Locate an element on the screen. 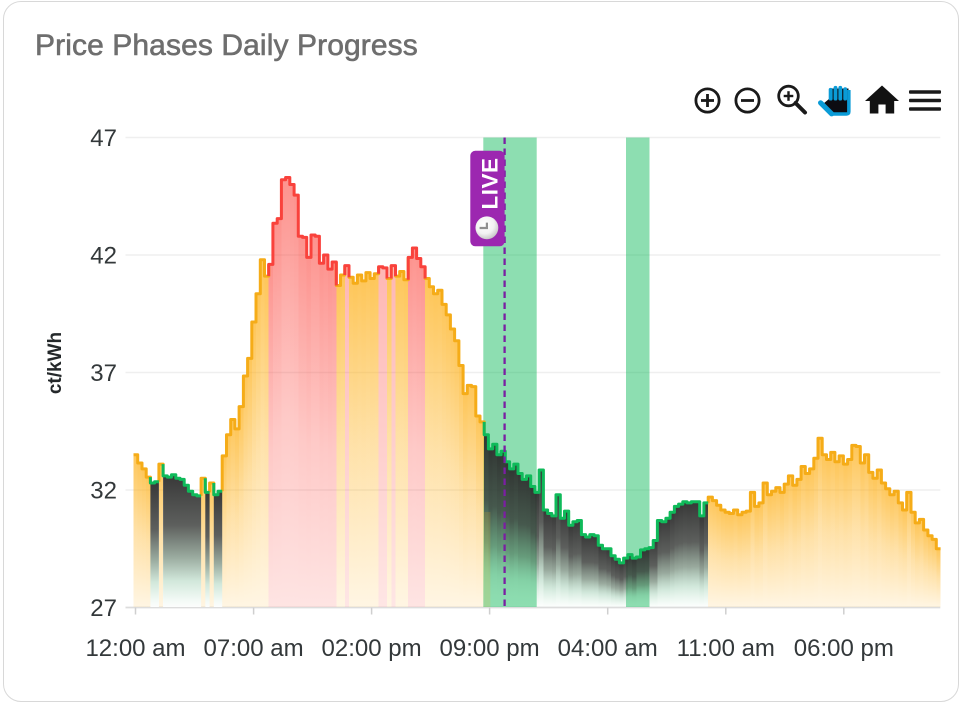 The width and height of the screenshot is (962, 705). svg-text: 04:00 am is located at coordinates (608, 648).